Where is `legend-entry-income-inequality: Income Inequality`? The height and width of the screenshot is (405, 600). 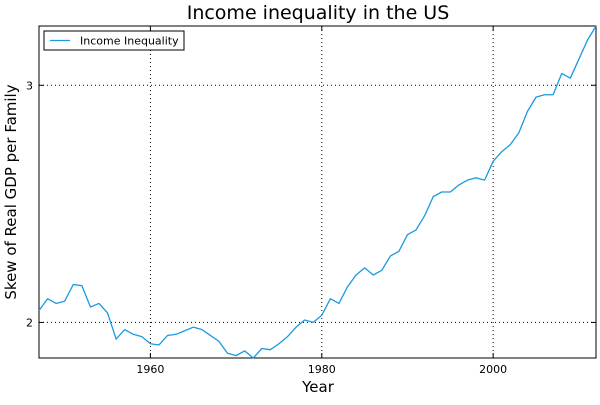
legend-entry-income-inequality: Income Inequality is located at coordinates (129, 41).